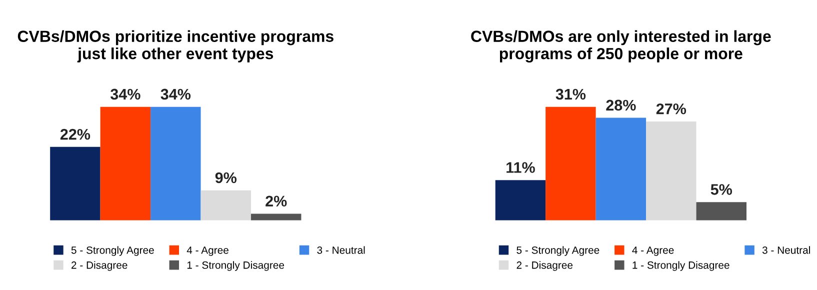  What do you see at coordinates (520, 167) in the screenshot?
I see `data-label: 11%` at bounding box center [520, 167].